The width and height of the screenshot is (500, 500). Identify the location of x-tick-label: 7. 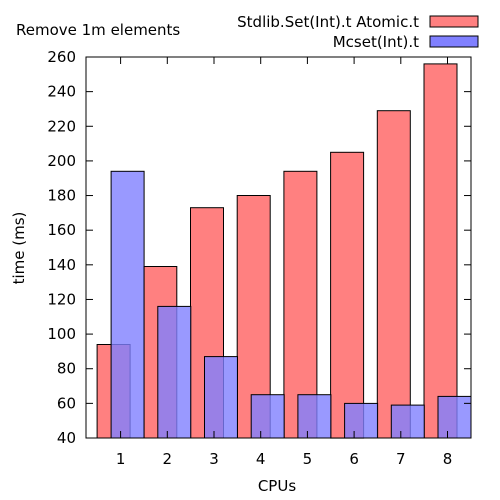
(401, 459).